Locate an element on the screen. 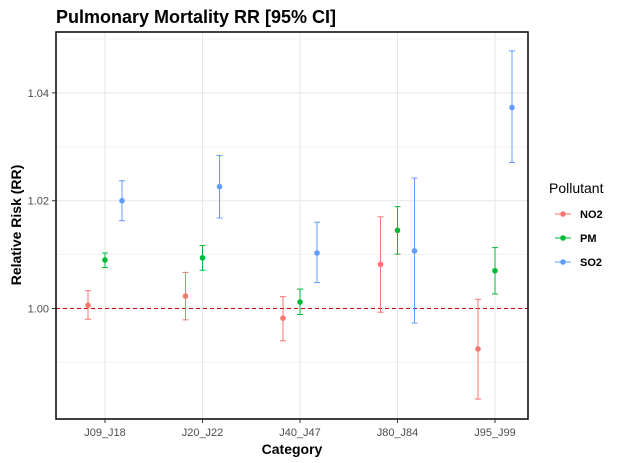 This screenshot has height=463, width=621. errorbar-pm-j40_j47 is located at coordinates (300, 301).